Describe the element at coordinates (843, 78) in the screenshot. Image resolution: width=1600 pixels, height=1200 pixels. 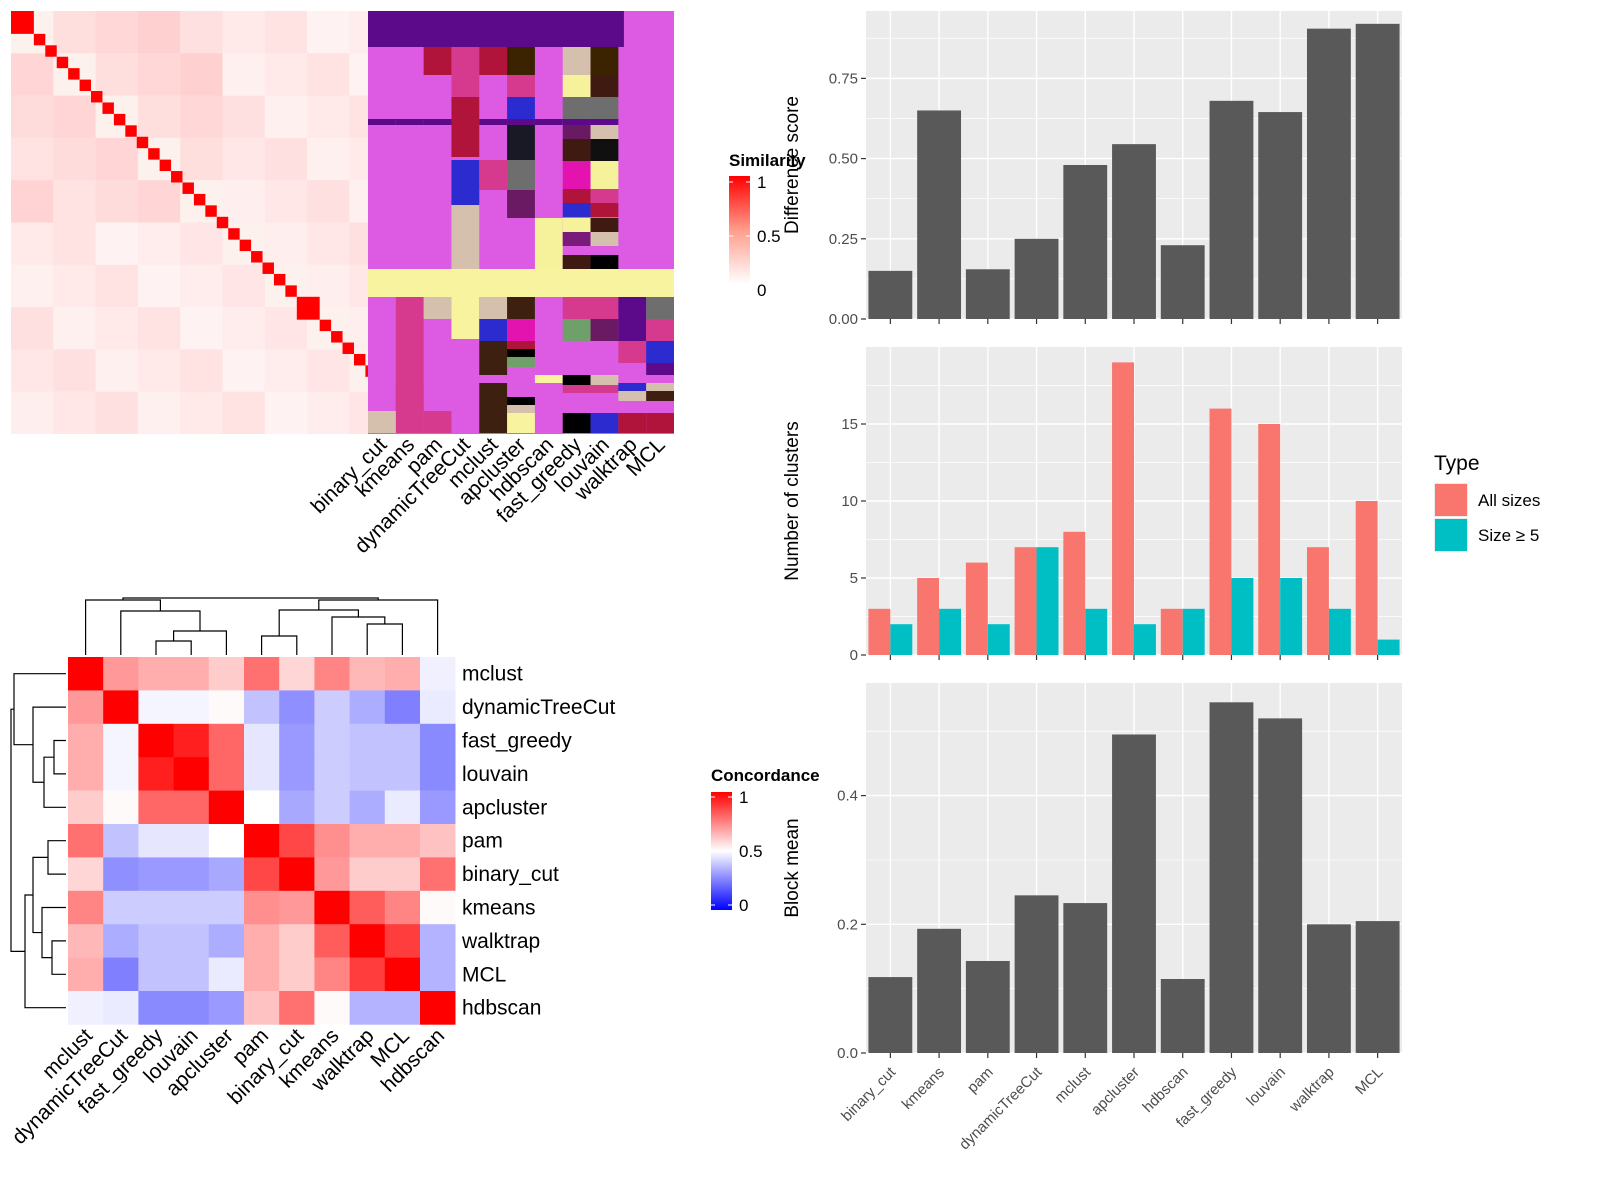
I see `y-tick-label: 0.75` at that location.